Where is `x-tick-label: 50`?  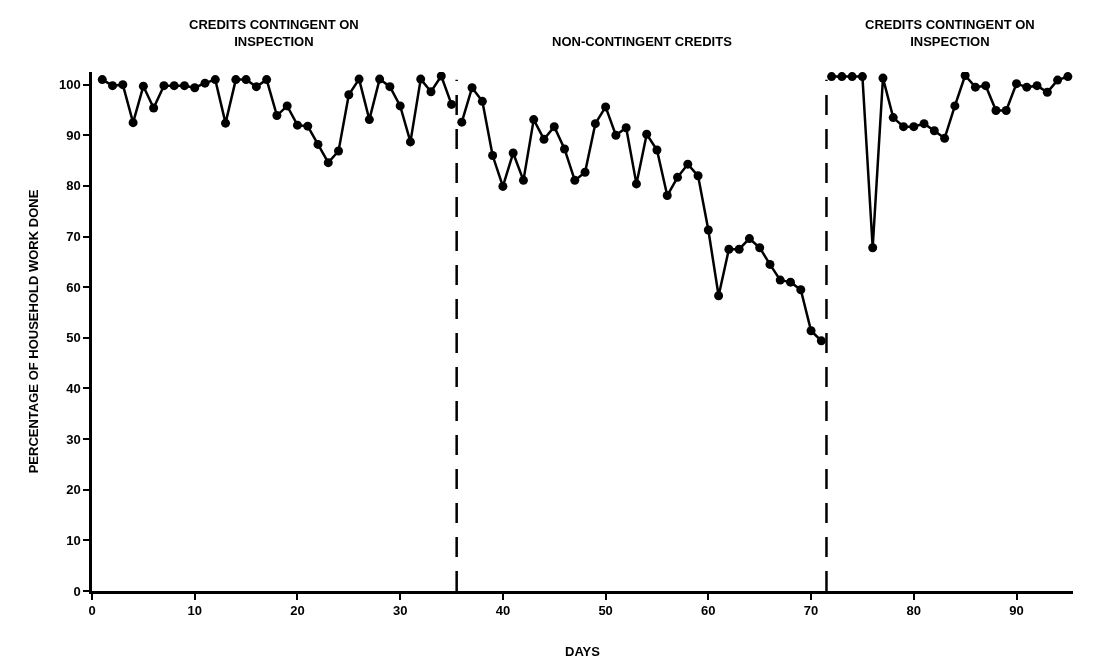
x-tick-label: 50 is located at coordinates (605, 611).